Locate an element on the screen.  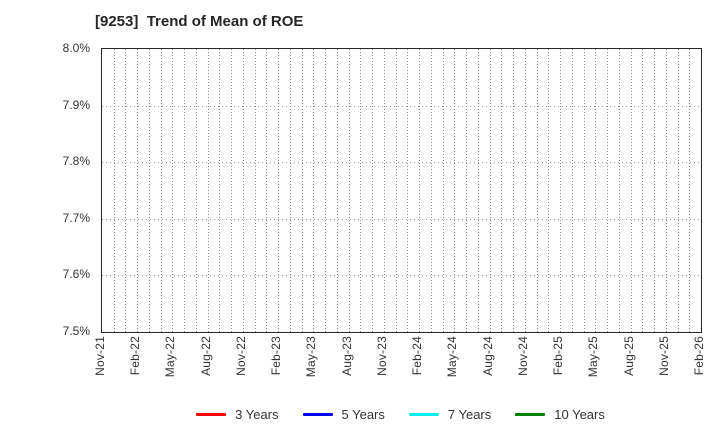
legend-line-swatch-7-years is located at coordinates (423, 414).